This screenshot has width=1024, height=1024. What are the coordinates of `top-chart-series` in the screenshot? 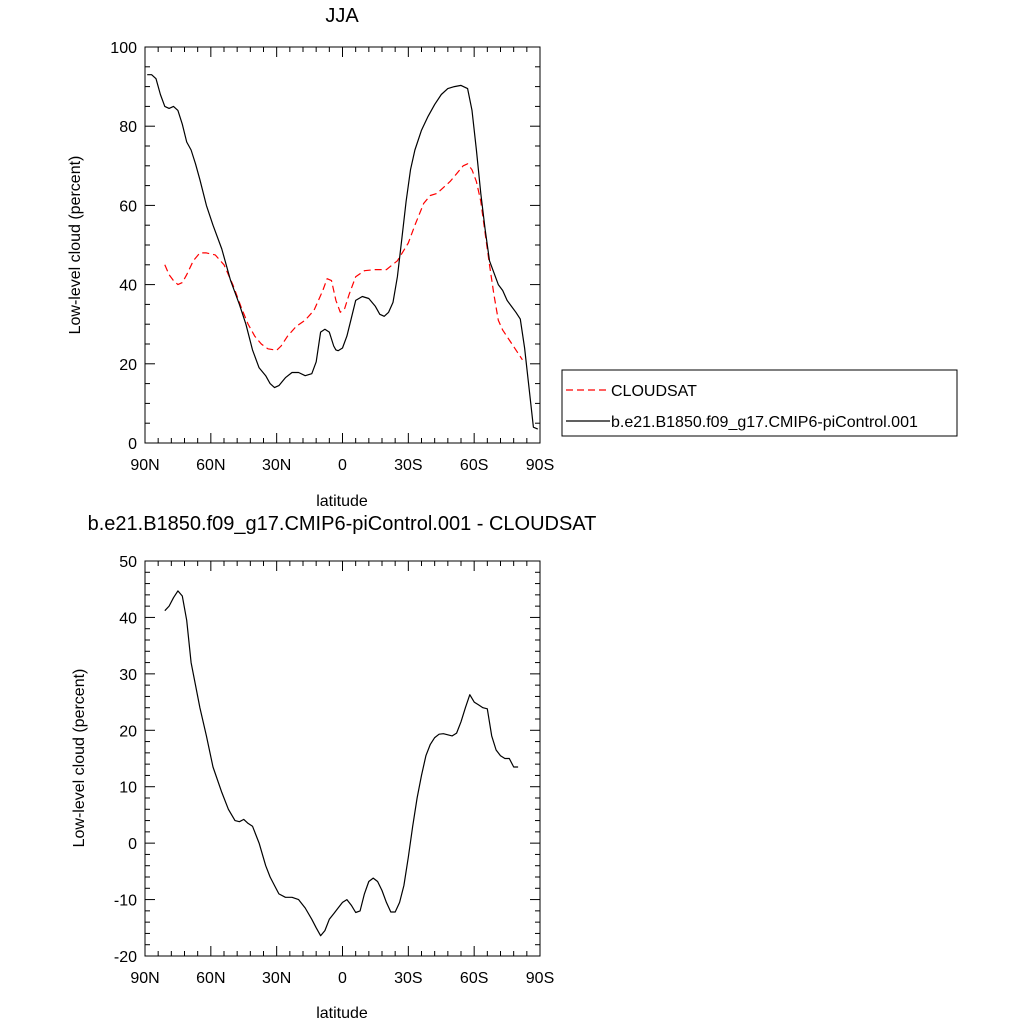 It's located at (343, 252).